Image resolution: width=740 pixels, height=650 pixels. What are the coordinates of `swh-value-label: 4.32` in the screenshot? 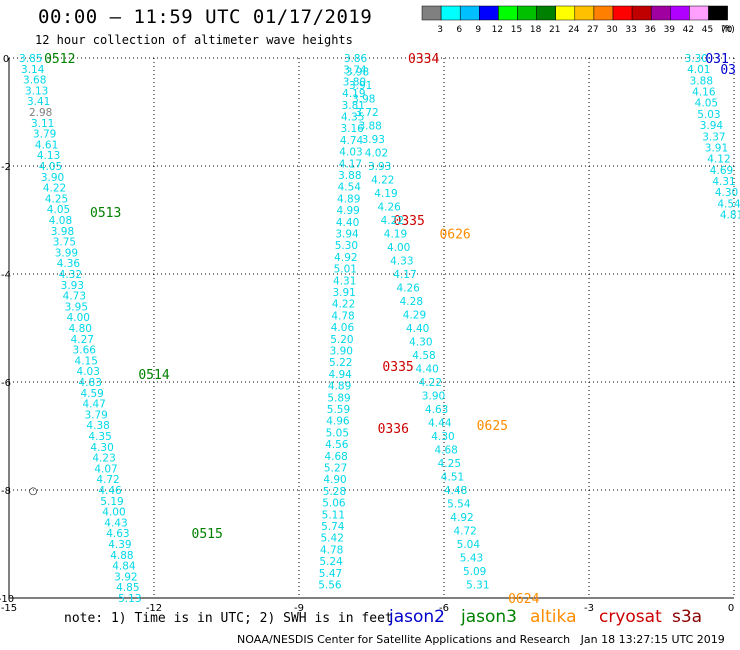 It's located at (70, 275).